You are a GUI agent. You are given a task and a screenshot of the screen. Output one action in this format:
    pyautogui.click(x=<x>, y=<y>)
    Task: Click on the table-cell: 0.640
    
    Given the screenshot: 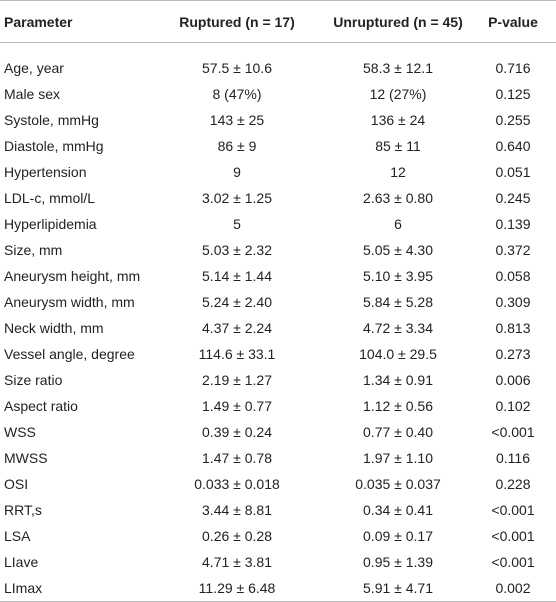 What is the action you would take?
    pyautogui.click(x=513, y=146)
    